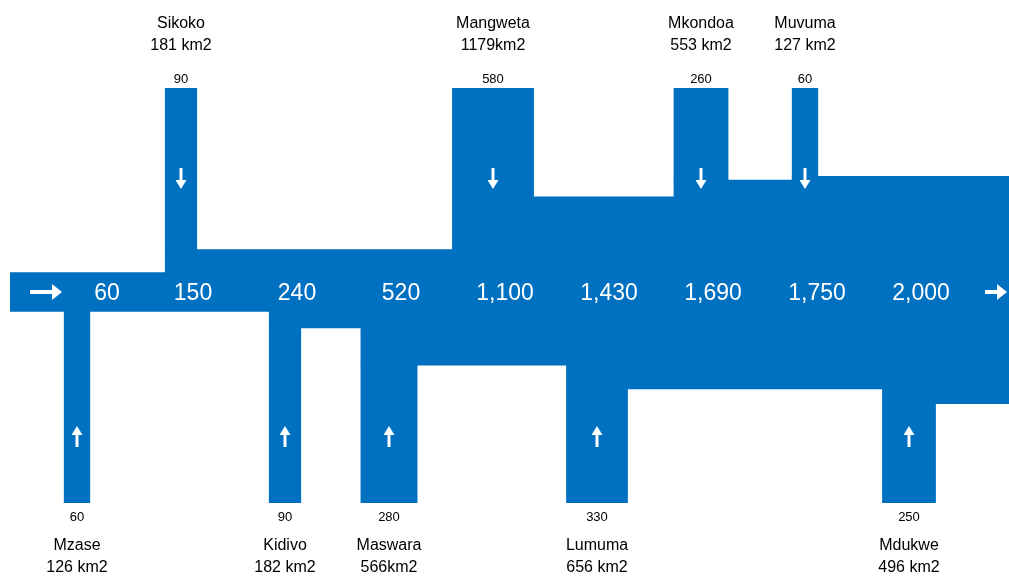 Image resolution: width=1009 pixels, height=576 pixels. I want to click on category-label: Kidivo, so click(285, 544).